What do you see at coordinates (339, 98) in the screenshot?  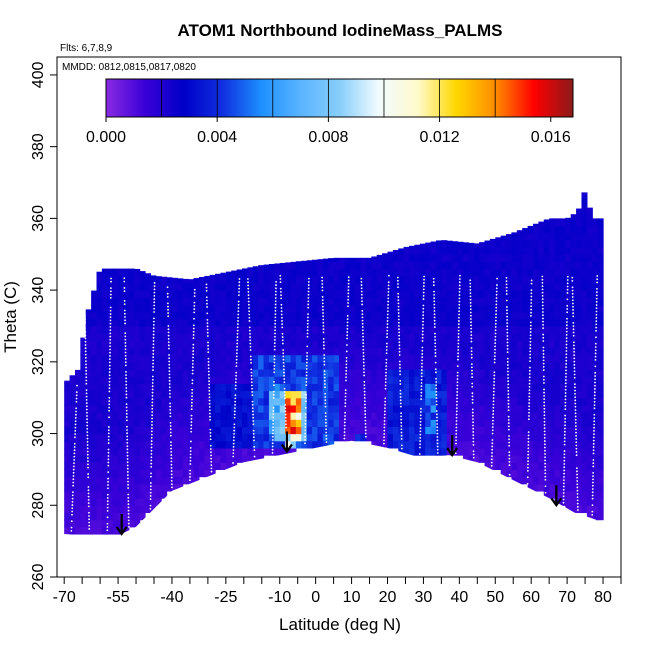 I see `colorbar-gradient` at bounding box center [339, 98].